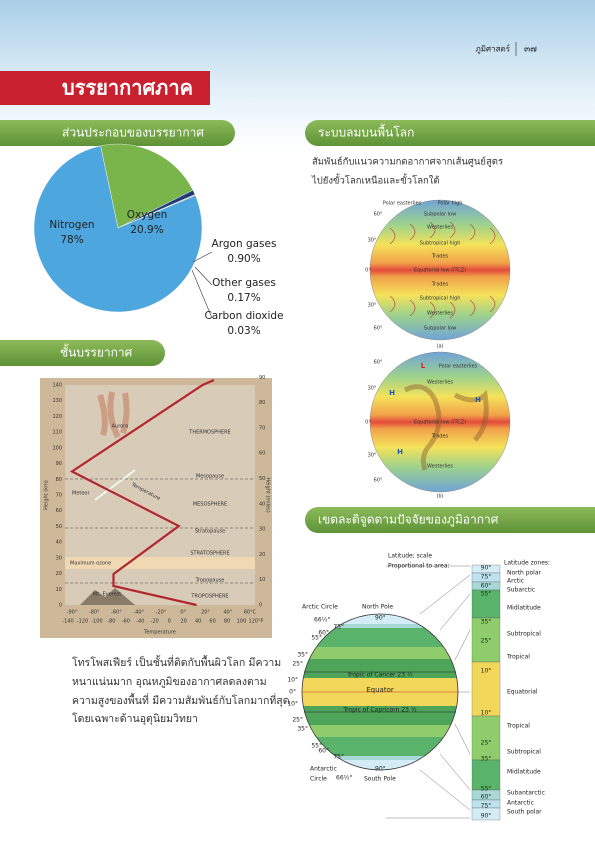  What do you see at coordinates (262, 454) in the screenshot?
I see `y-tick-label: 60` at bounding box center [262, 454].